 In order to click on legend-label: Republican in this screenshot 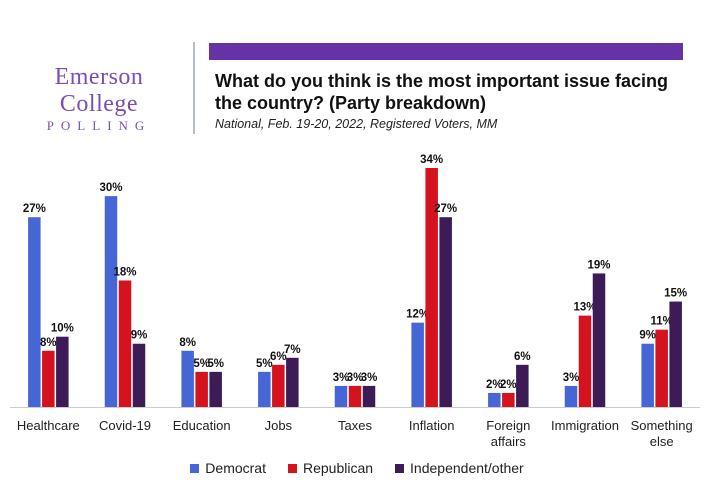, I will do `click(338, 468)`.